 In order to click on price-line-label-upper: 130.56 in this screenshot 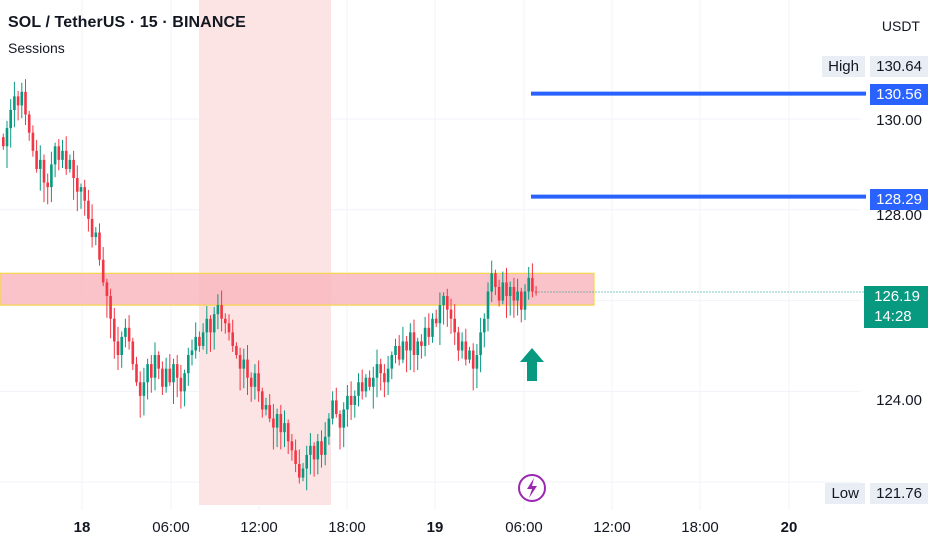, I will do `click(899, 94)`.